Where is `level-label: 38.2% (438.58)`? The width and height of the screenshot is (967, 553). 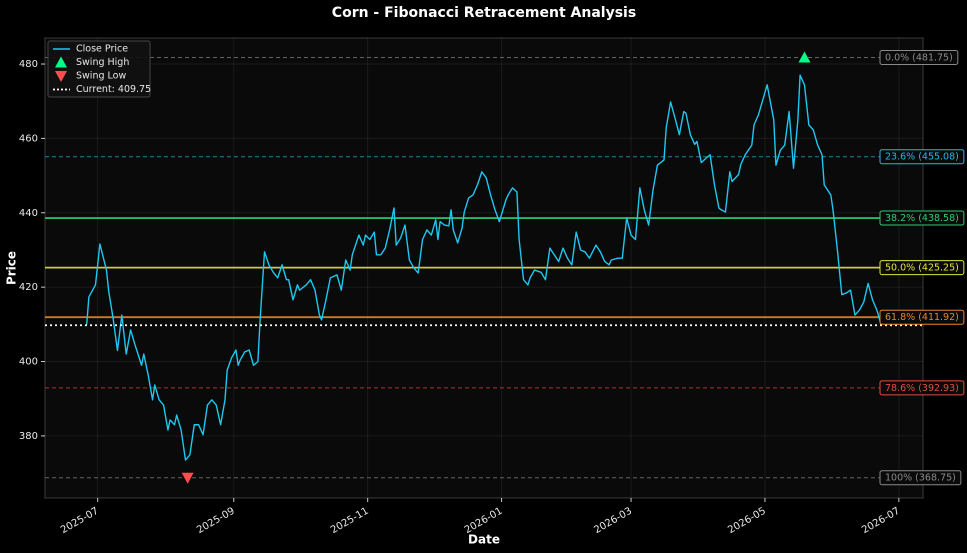 level-label: 38.2% (438.58) is located at coordinates (922, 218).